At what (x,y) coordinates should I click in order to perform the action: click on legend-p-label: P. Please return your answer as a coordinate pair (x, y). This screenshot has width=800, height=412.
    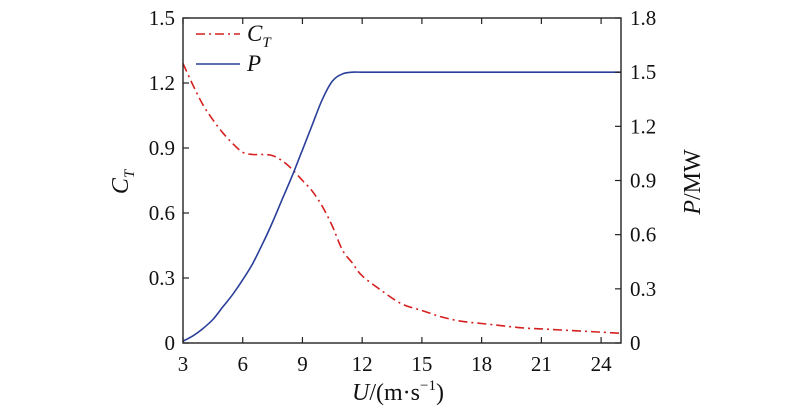
    Looking at the image, I should click on (253, 63).